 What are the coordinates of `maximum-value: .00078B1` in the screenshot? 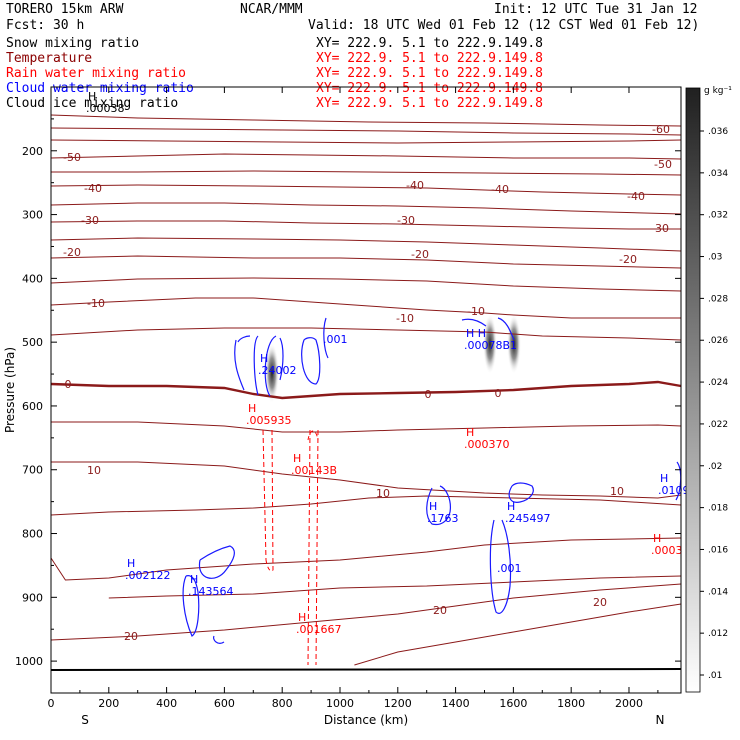 It's located at (490, 345).